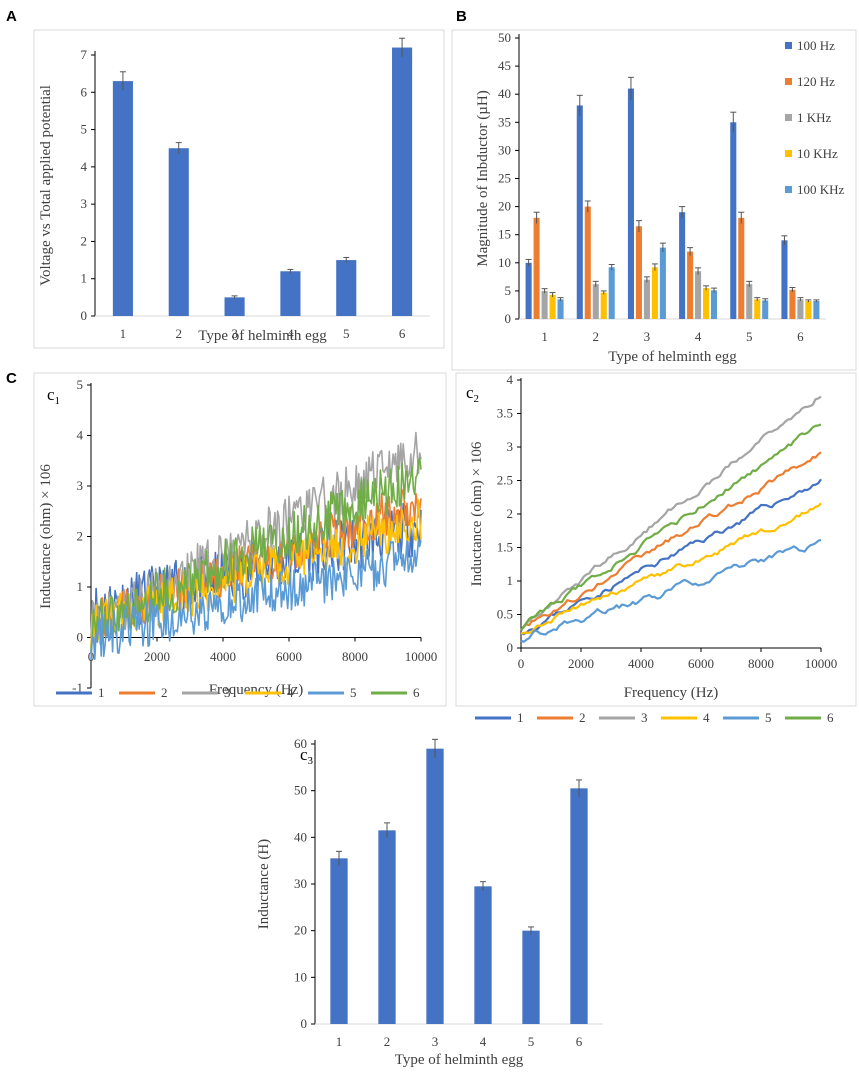  What do you see at coordinates (46, 185) in the screenshot?
I see `y-axis-title: Voltage vs Total applied potential` at bounding box center [46, 185].